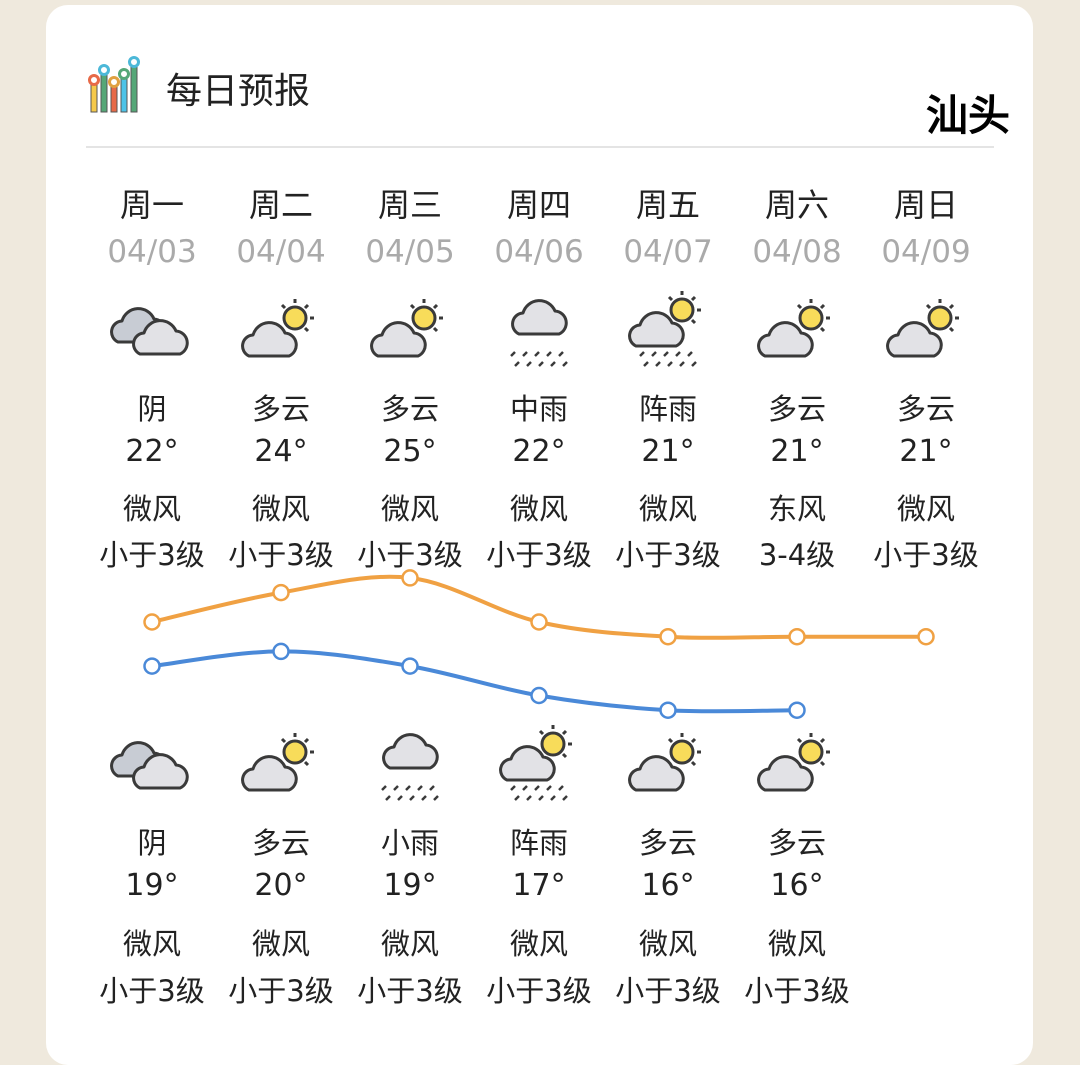 The image size is (1080, 1065). I want to click on low-temp-line, so click(474, 681).